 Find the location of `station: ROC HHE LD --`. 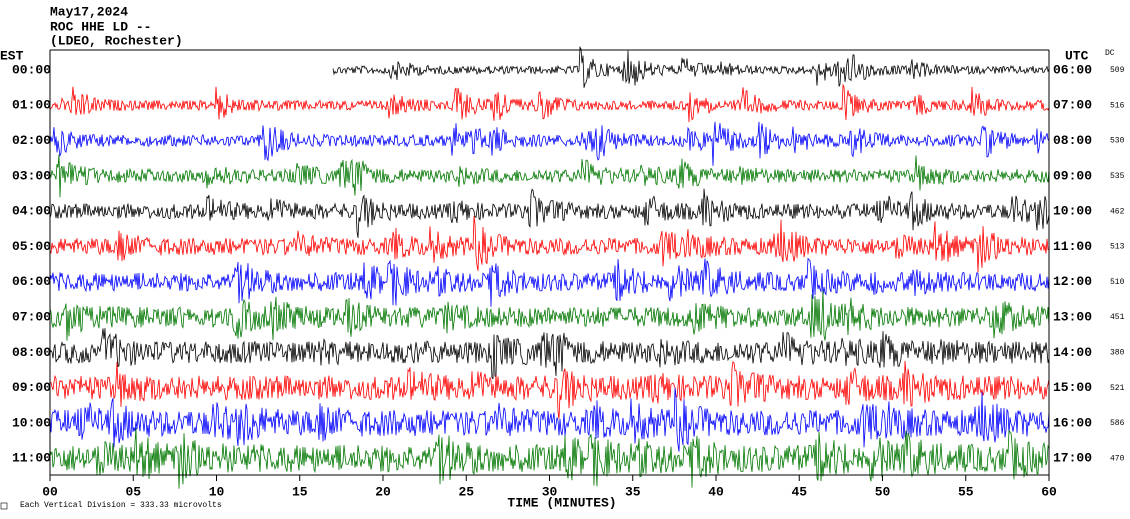

station: ROC HHE LD -- is located at coordinates (100, 26).